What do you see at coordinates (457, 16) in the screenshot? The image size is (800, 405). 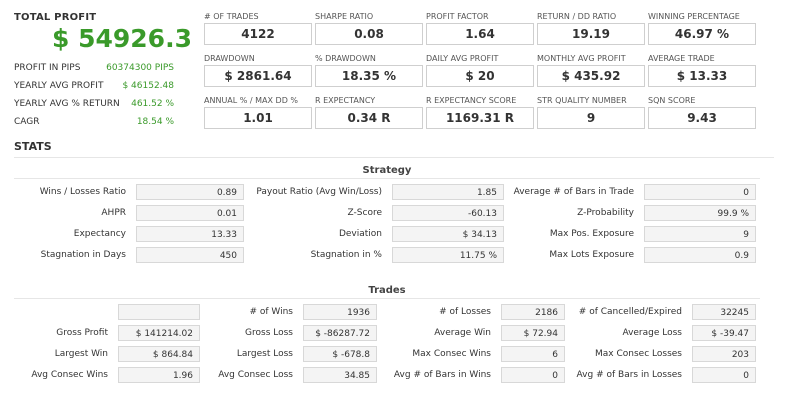 I see `kpi-label: PROFIT FACTOR` at bounding box center [457, 16].